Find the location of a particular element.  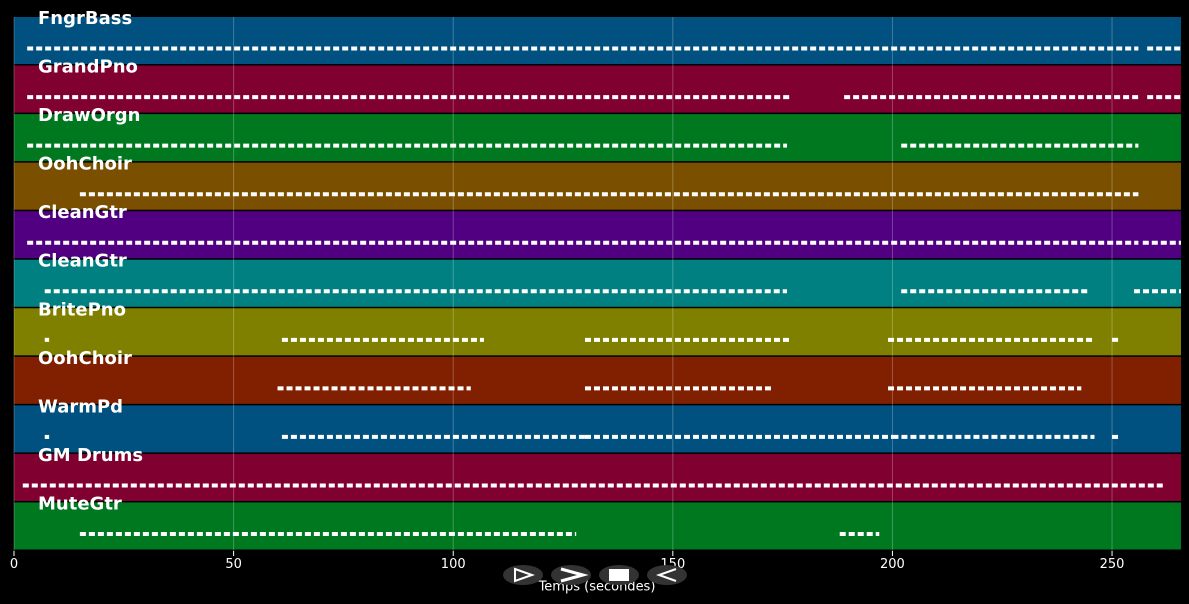

x-axis-label: Temps (secondes) is located at coordinates (597, 587).